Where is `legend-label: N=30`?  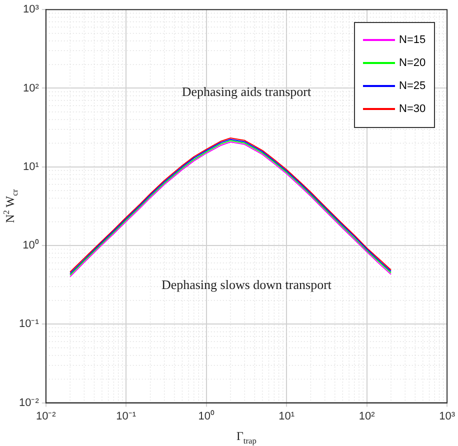
legend-label: N=30 is located at coordinates (412, 109).